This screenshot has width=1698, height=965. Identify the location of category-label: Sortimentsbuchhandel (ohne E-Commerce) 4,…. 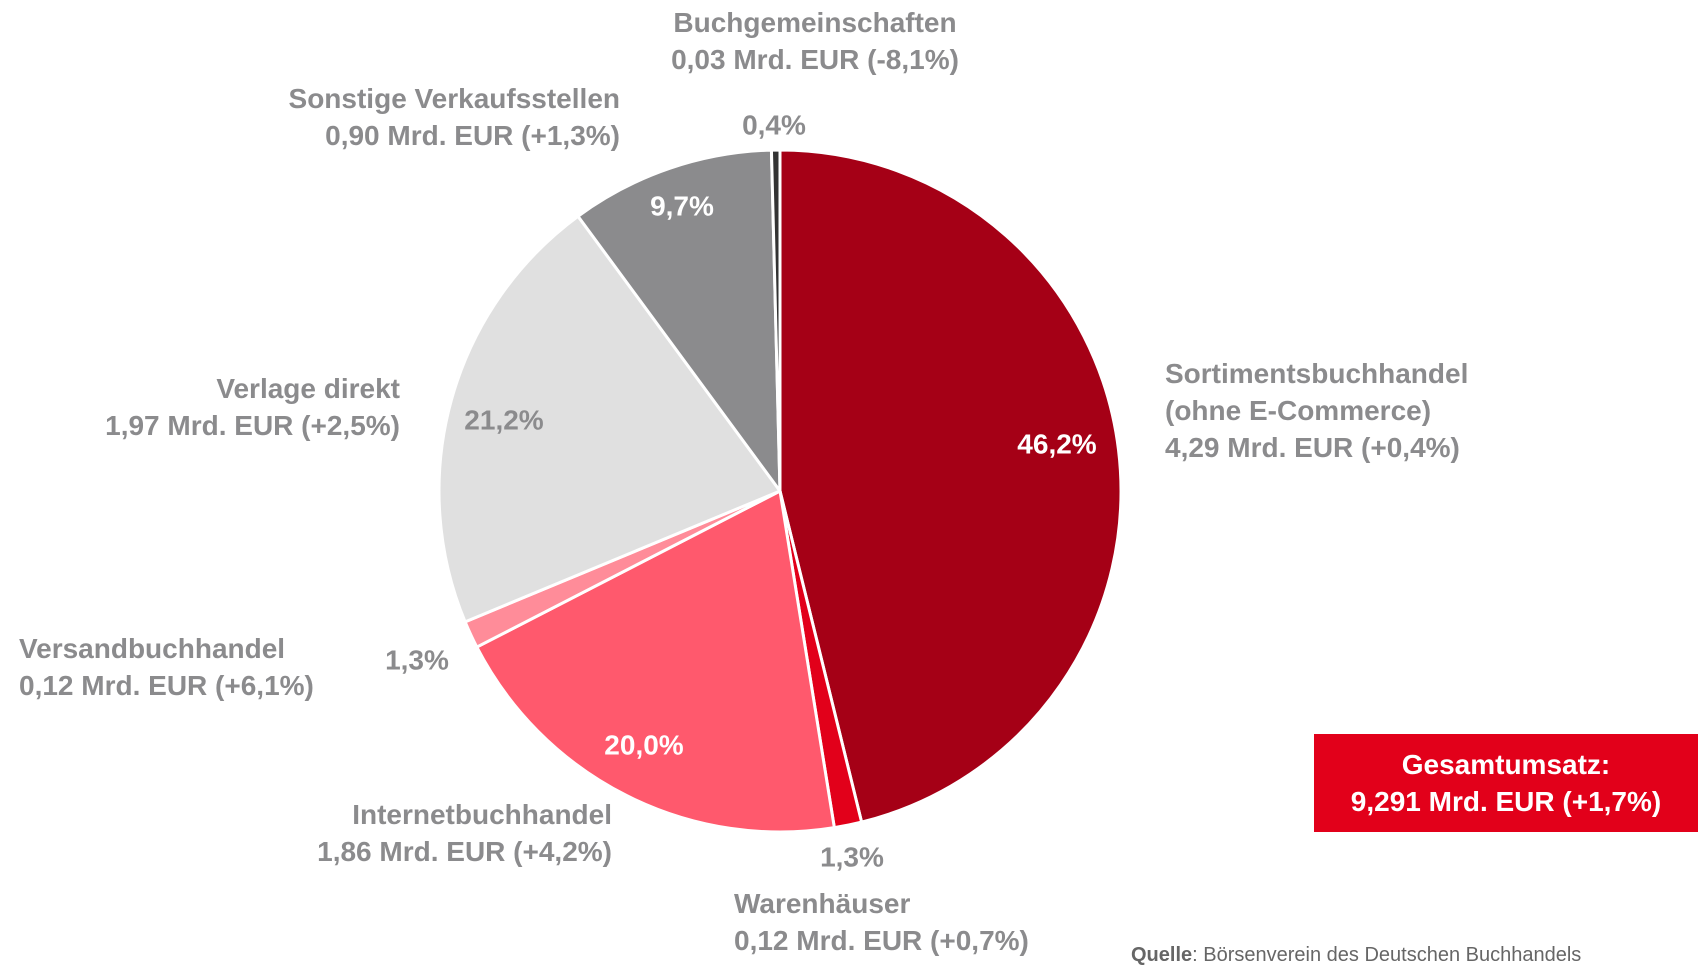
(1345, 410).